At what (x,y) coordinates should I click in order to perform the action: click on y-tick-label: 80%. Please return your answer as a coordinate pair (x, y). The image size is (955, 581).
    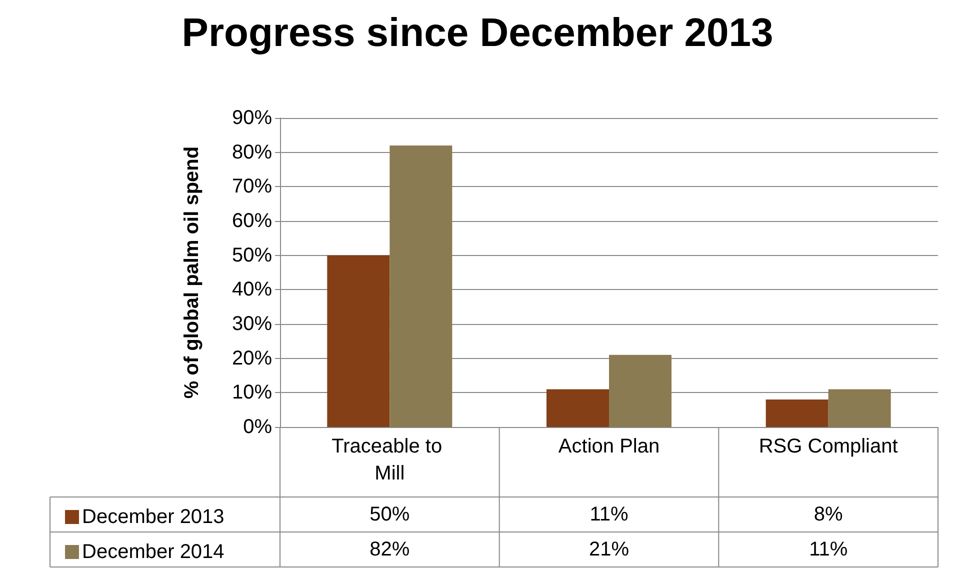
    Looking at the image, I should click on (252, 152).